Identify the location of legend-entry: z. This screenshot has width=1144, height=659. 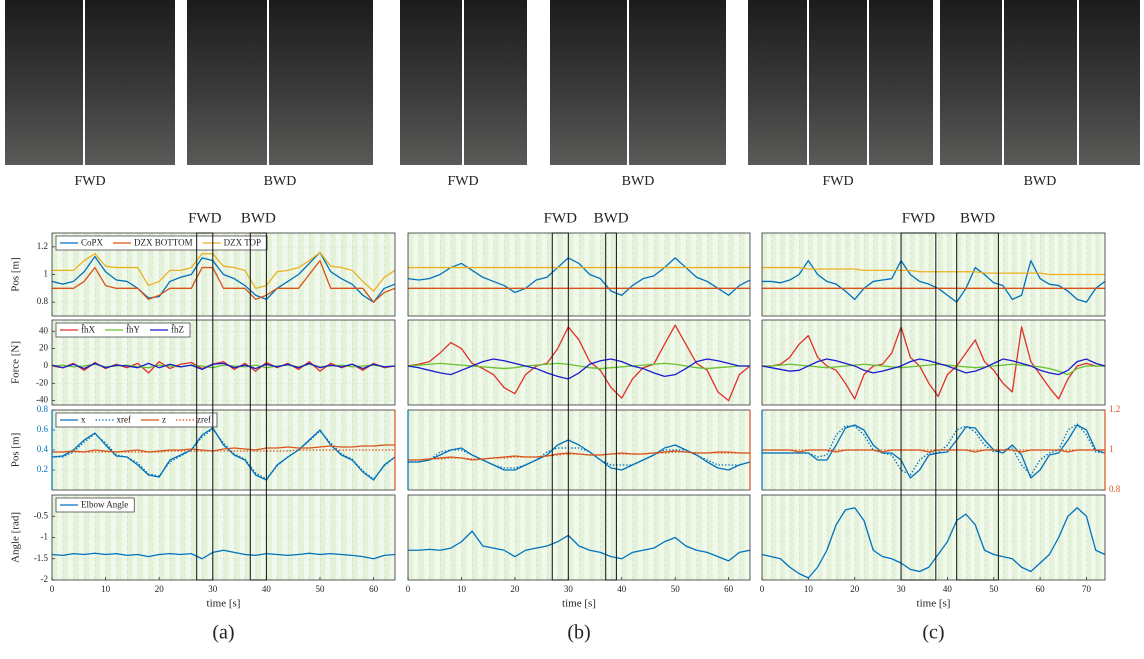
(164, 420).